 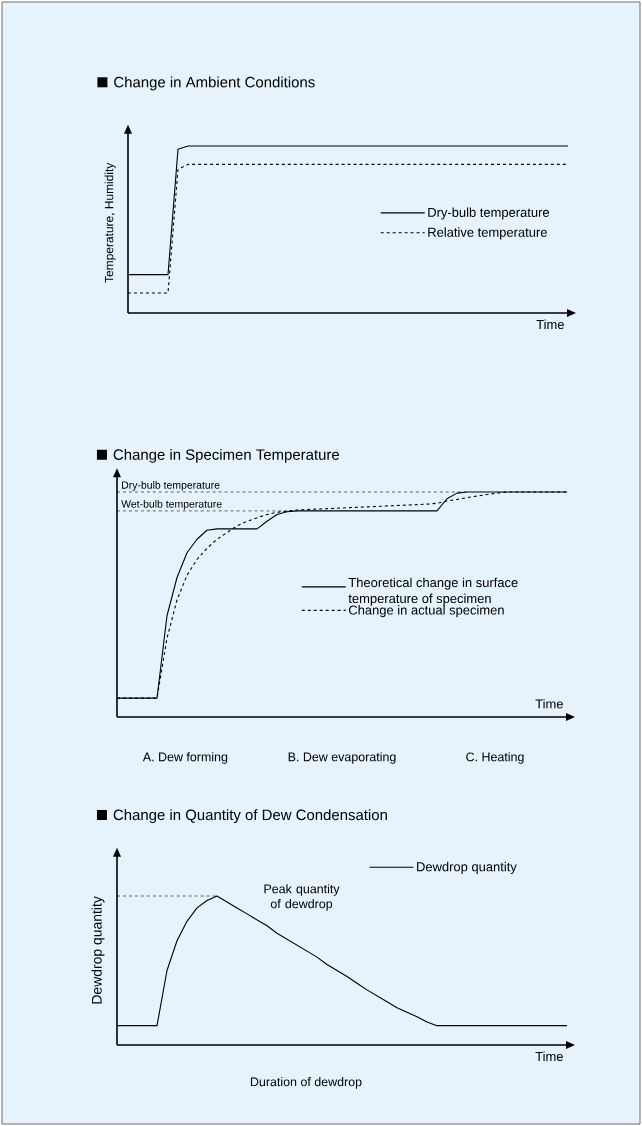 What do you see at coordinates (171, 504) in the screenshot?
I see `ref-line-label: Wet-bulb temperature` at bounding box center [171, 504].